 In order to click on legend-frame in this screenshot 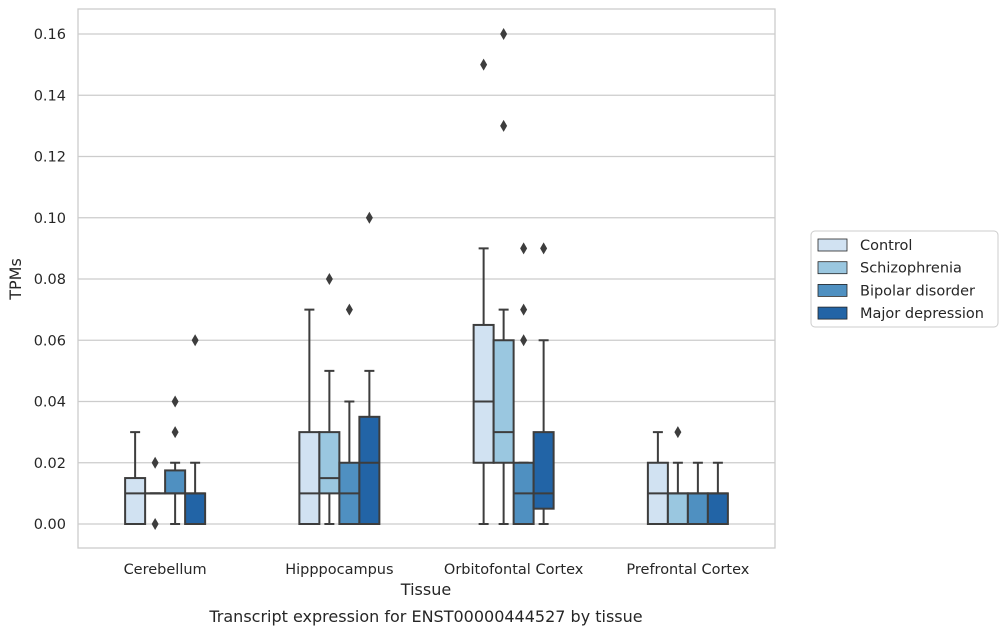, I will do `click(904, 279)`.